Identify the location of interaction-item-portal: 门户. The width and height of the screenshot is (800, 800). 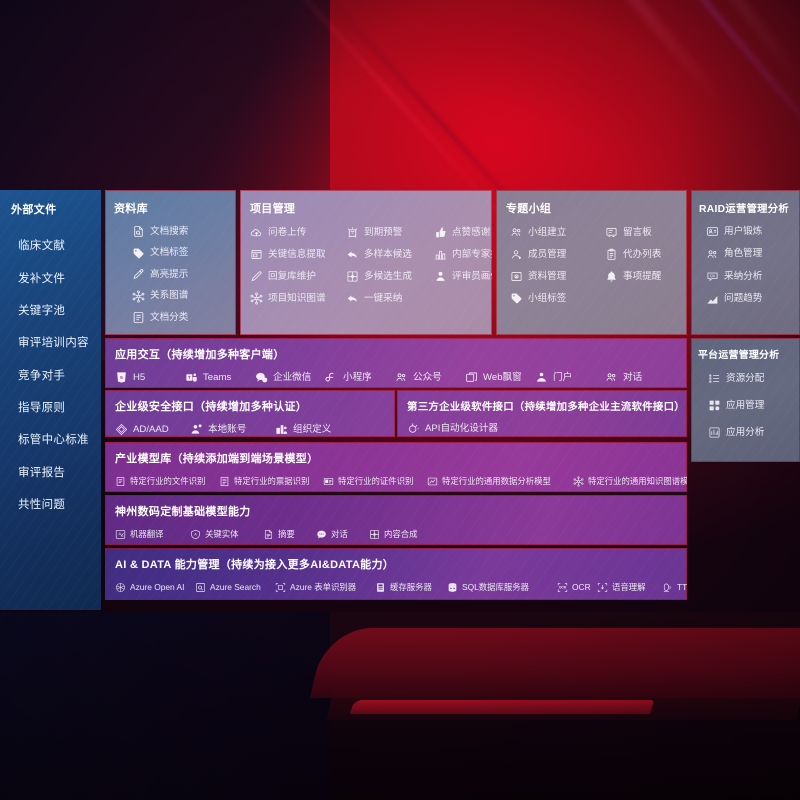
(570, 377).